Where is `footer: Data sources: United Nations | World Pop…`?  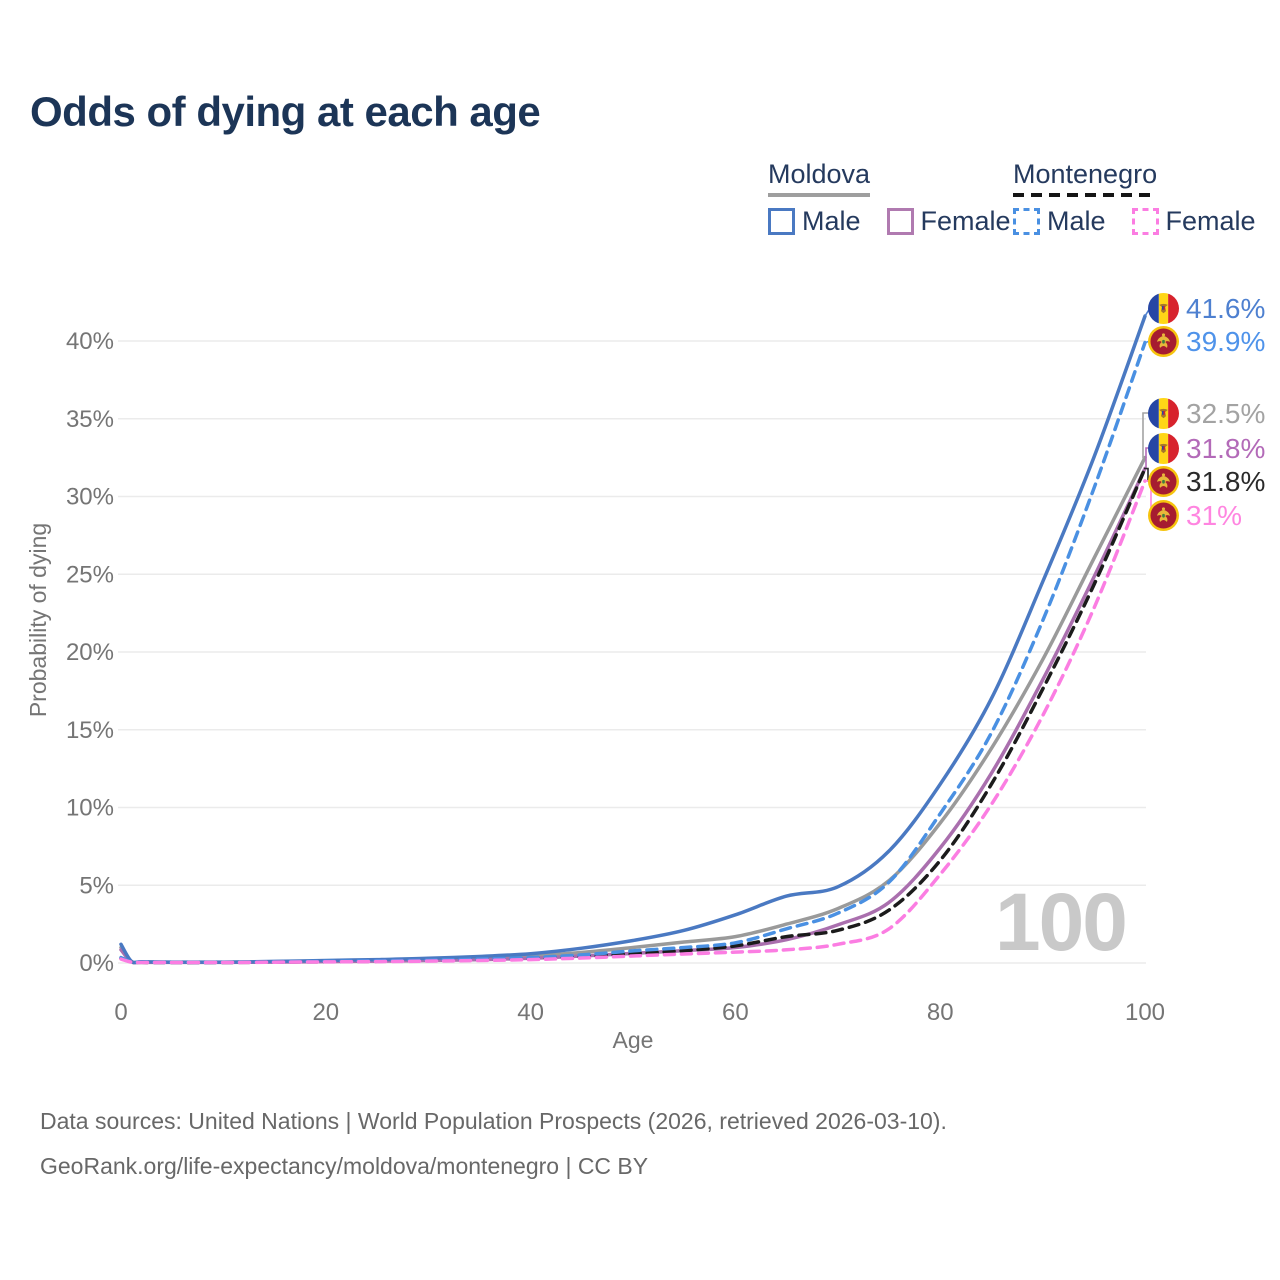 footer: Data sources: United Nations | World Pop… is located at coordinates (640, 1151).